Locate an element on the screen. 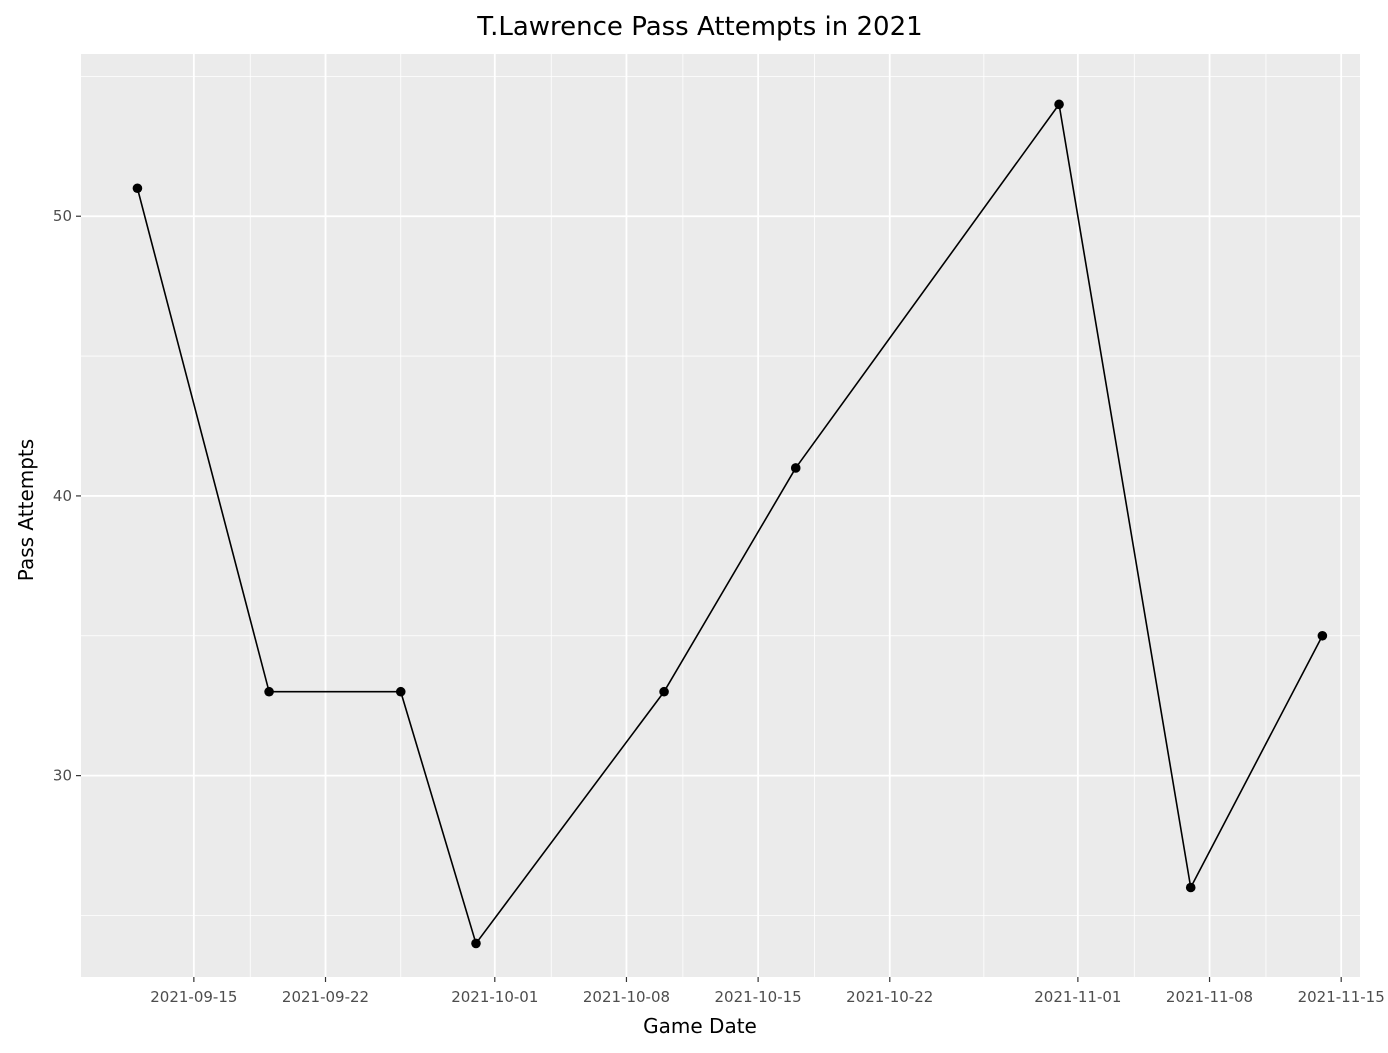  y-tick-label: 50 is located at coordinates (62, 216).